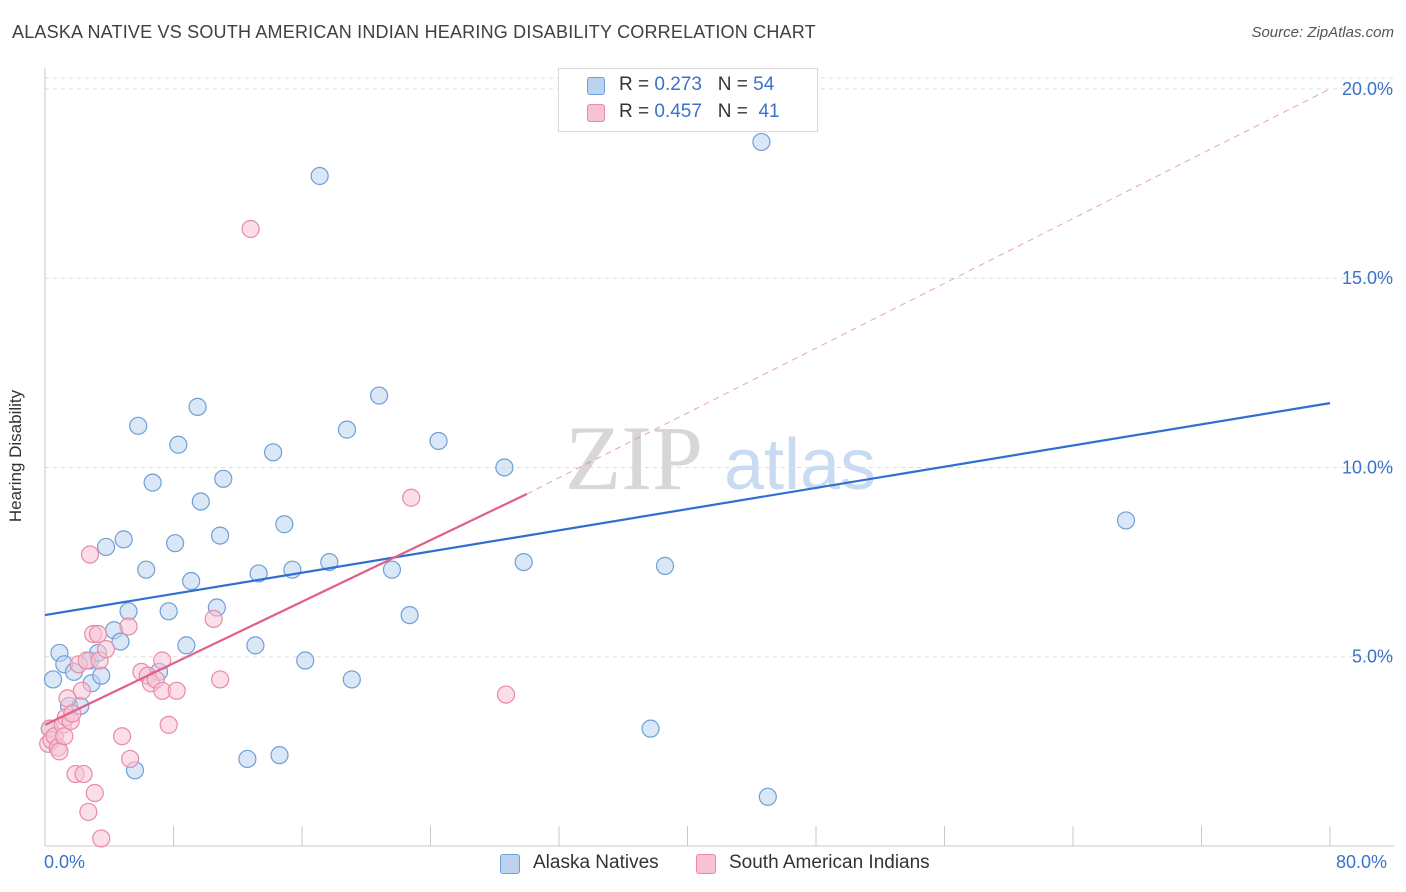 The image size is (1406, 892). I want to click on legend-n-value: 54, so click(764, 84).